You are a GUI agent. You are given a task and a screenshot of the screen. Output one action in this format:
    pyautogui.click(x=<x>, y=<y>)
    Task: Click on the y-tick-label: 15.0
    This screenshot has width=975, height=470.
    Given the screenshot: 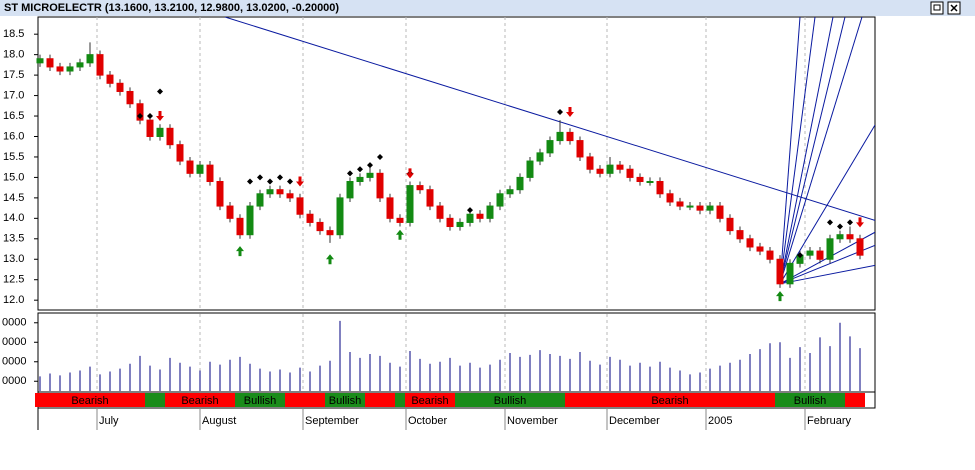 What is the action you would take?
    pyautogui.click(x=13, y=177)
    